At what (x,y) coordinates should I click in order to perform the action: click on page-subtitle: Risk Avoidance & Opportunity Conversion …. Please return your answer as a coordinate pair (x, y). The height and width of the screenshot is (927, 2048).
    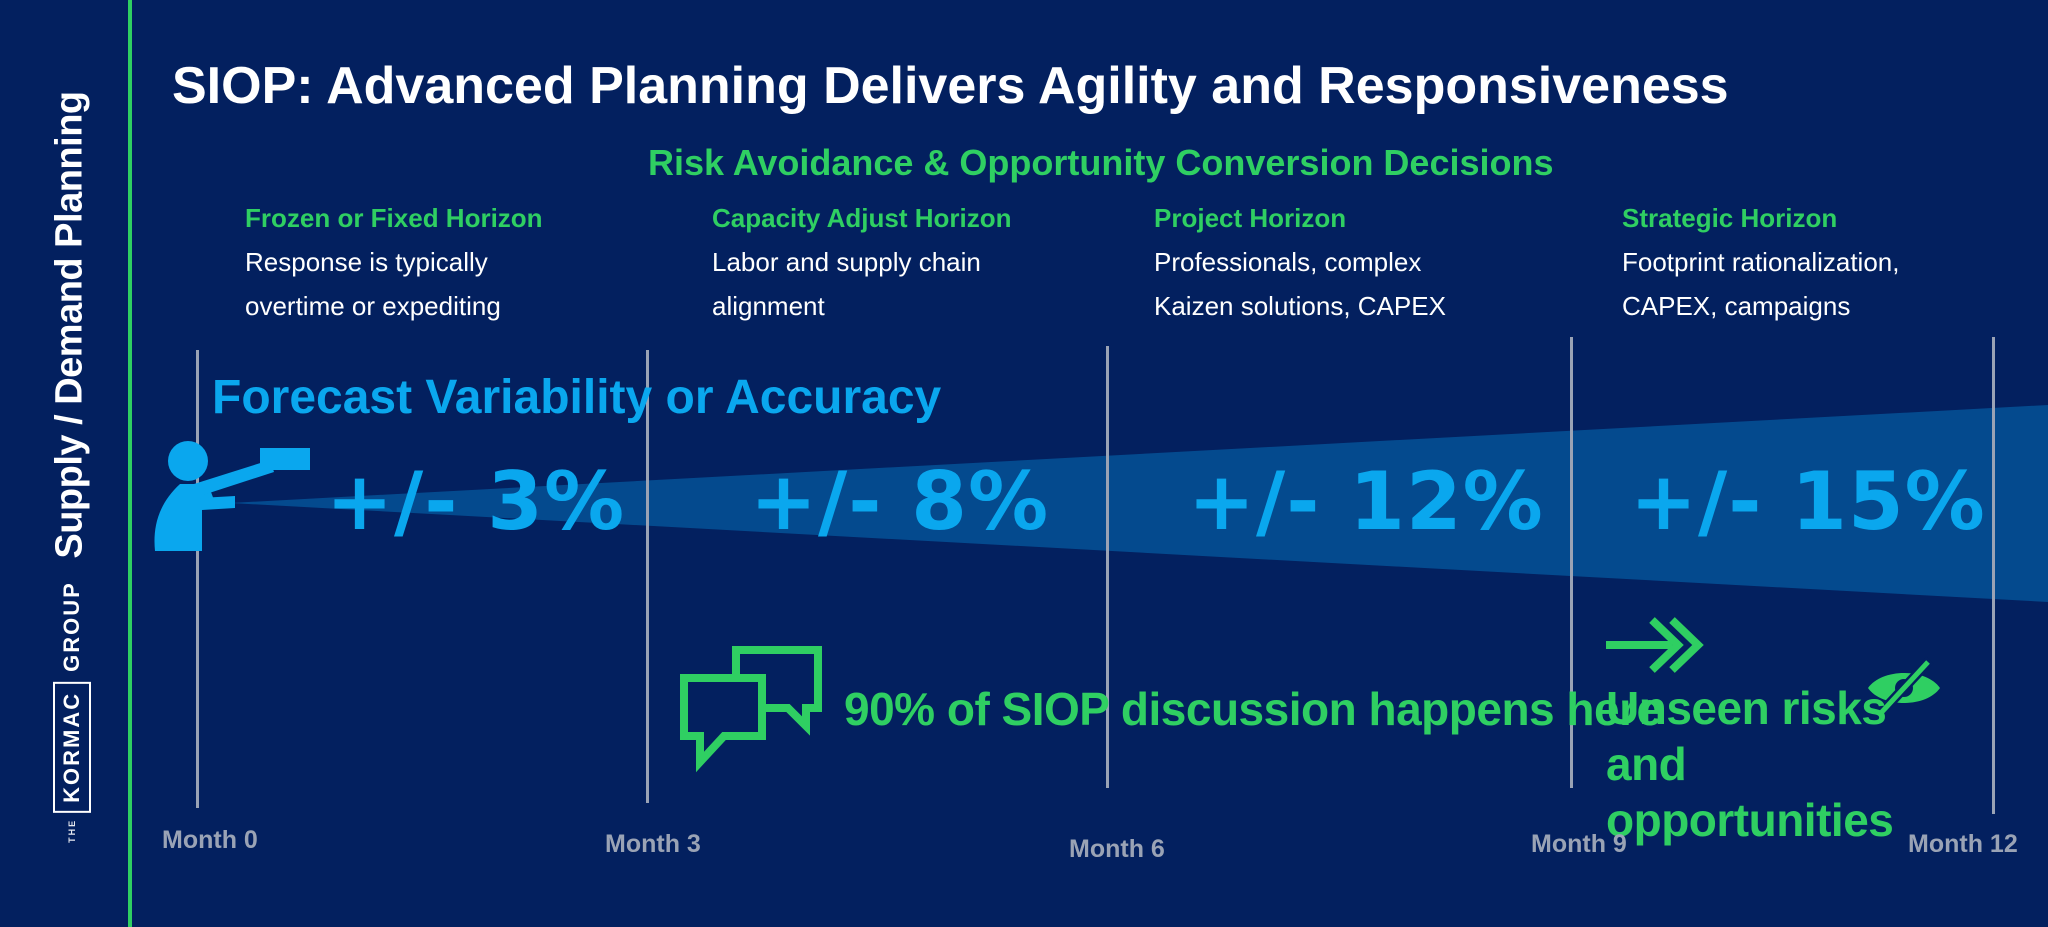
    Looking at the image, I should click on (1101, 162).